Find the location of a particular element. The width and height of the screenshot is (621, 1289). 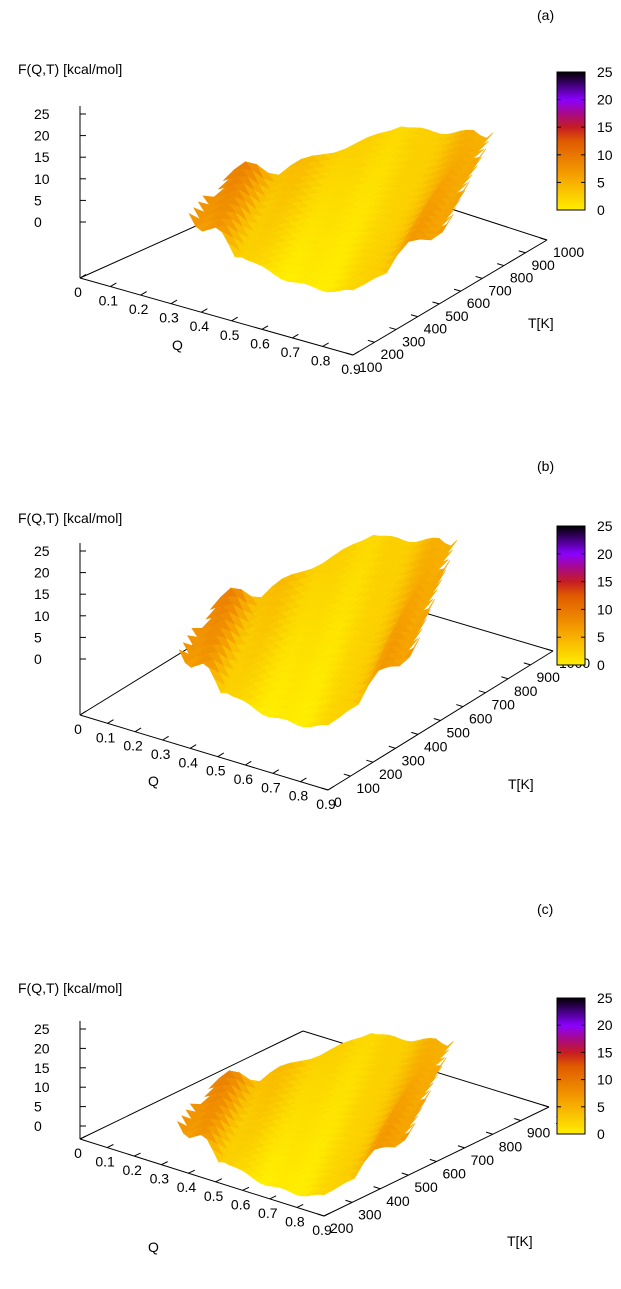

q-axis-line is located at coordinates (204, 752).